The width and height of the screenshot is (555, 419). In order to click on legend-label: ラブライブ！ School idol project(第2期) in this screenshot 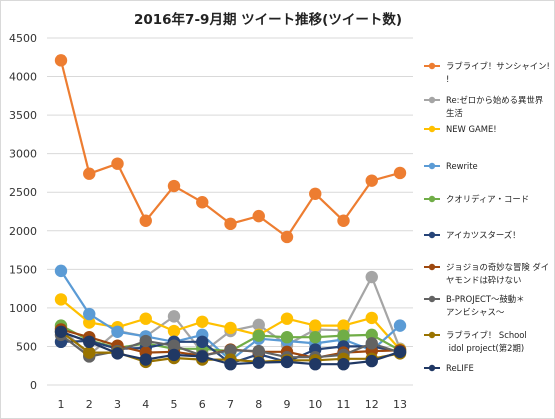, I will do `click(486, 341)`.